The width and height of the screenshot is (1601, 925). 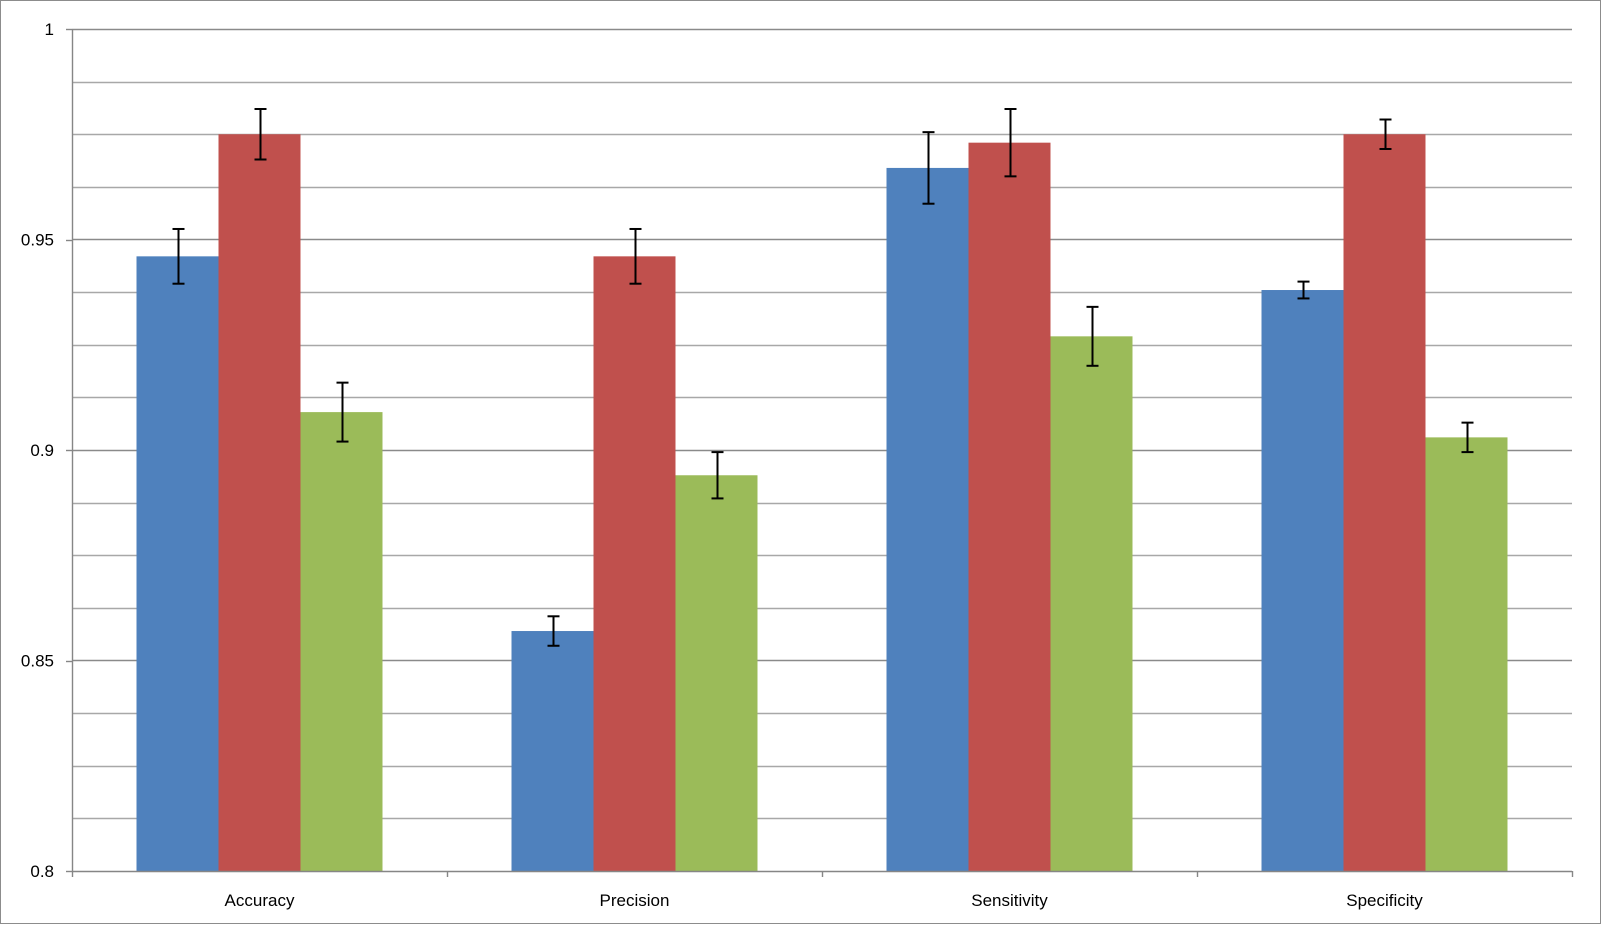 I want to click on y-tick-label: 0.85, so click(x=37, y=661).